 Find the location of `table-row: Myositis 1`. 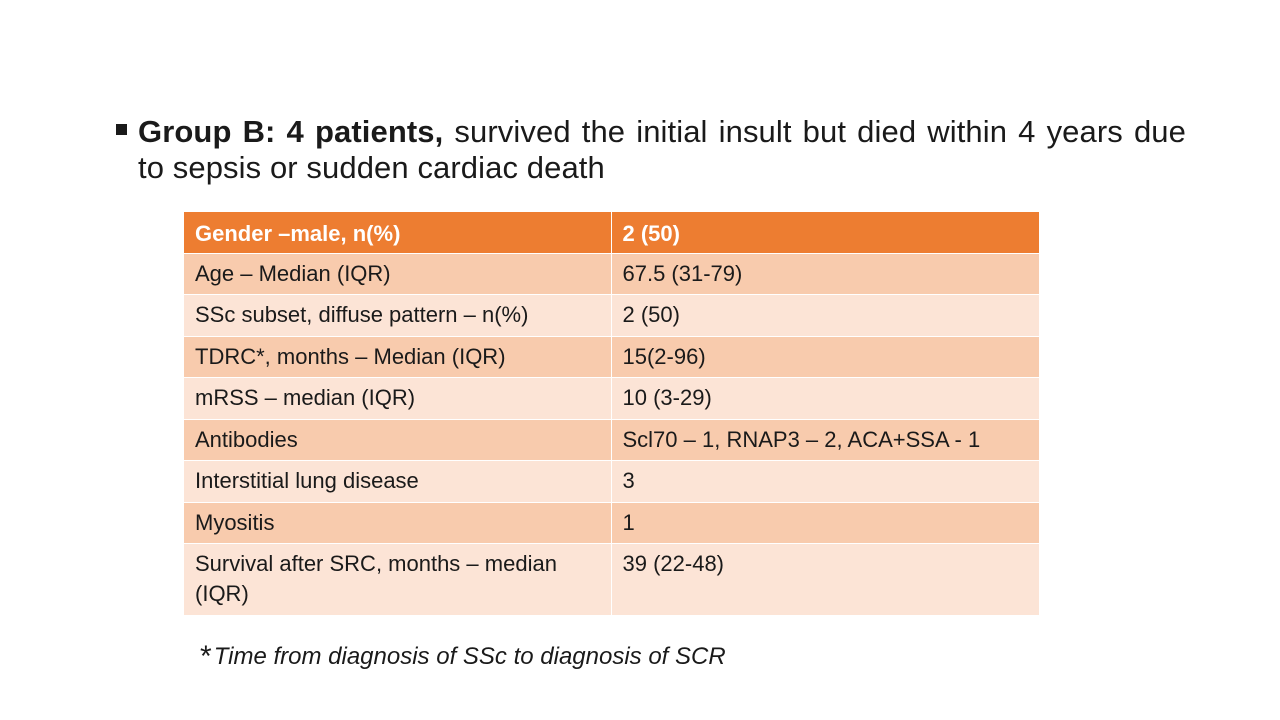

table-row: Myositis 1 is located at coordinates (612, 523).